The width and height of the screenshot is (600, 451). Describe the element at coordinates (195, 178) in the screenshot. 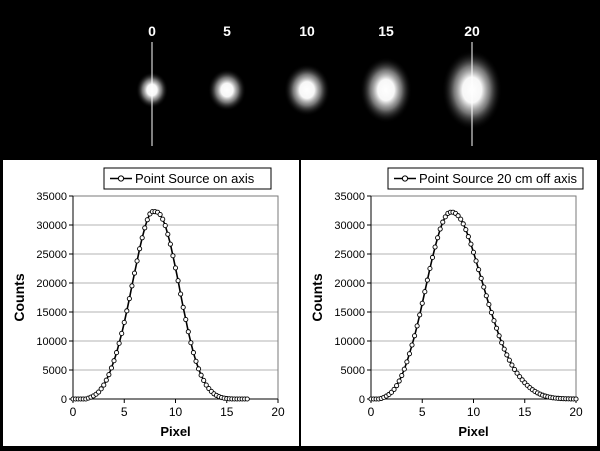

I see `legend-label: Point Source on axis` at that location.